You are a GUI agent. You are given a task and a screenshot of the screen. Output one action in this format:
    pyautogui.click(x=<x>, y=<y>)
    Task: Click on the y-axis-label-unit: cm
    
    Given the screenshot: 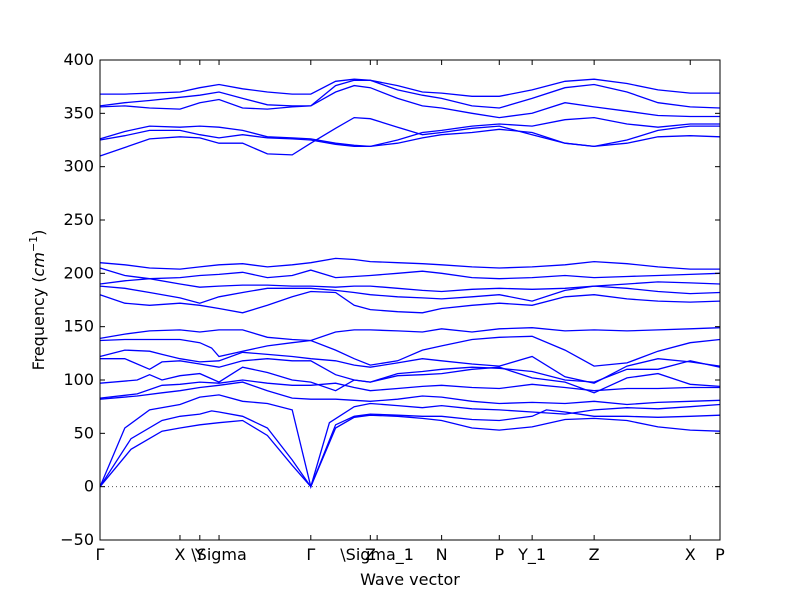 What is the action you would take?
    pyautogui.click(x=38, y=264)
    